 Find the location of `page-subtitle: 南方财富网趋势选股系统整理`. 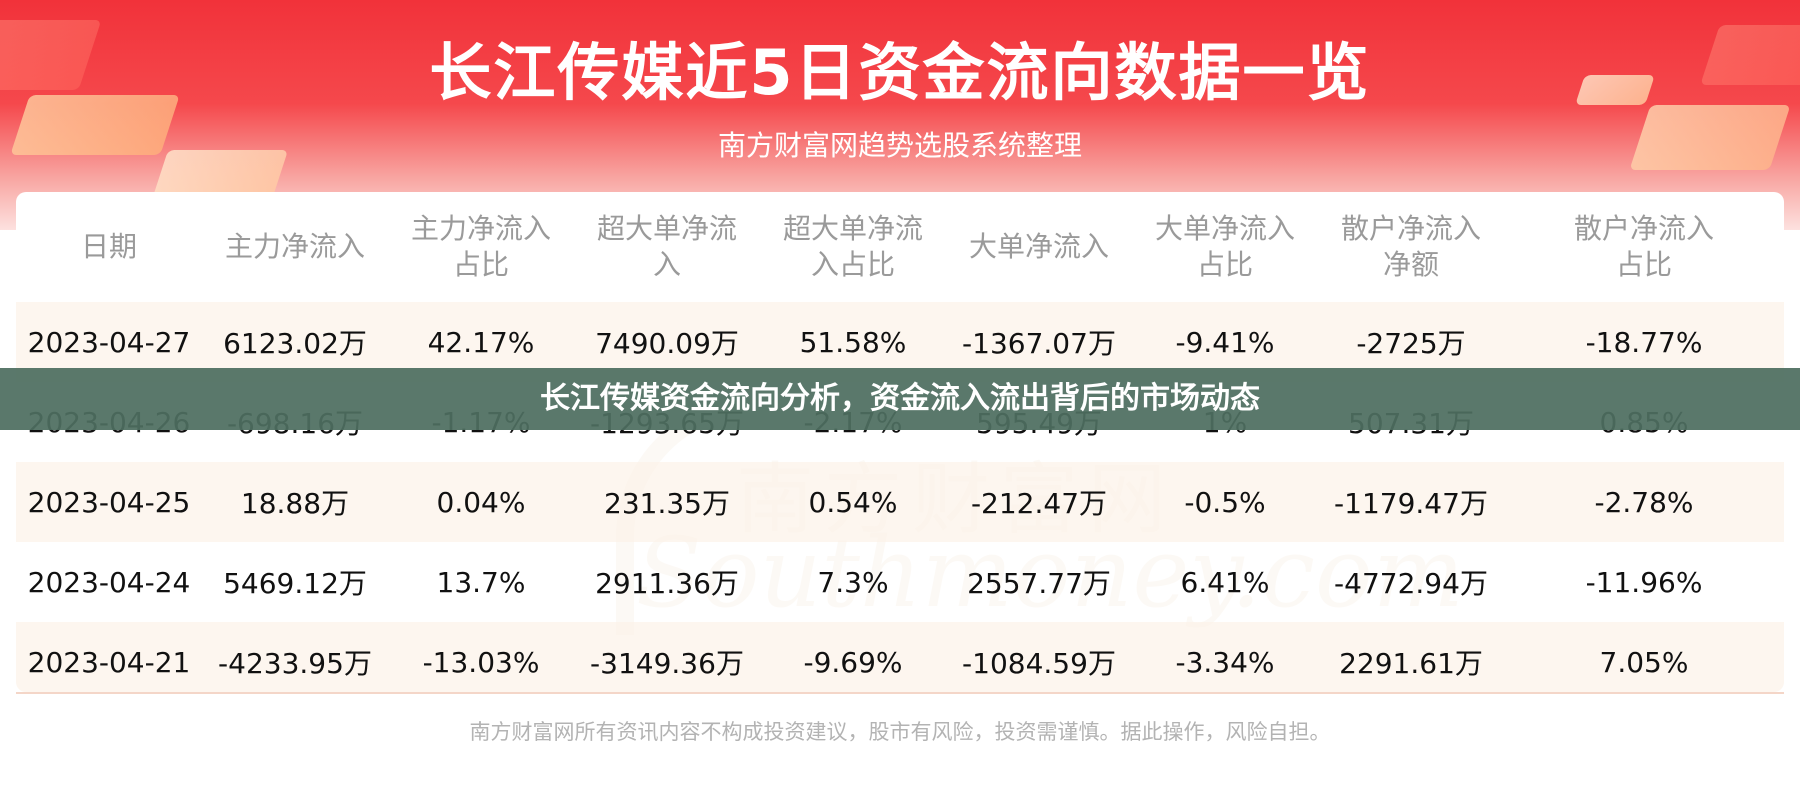

page-subtitle: 南方财富网趋势选股系统整理 is located at coordinates (899, 145).